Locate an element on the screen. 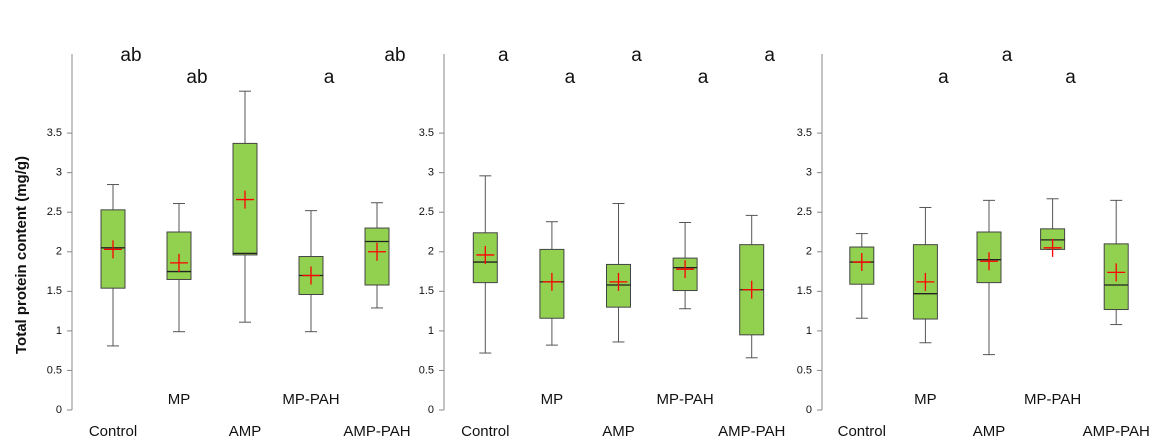 This screenshot has width=1152, height=442. y-axis-title: Total protein content (mg/g) is located at coordinates (21, 255).